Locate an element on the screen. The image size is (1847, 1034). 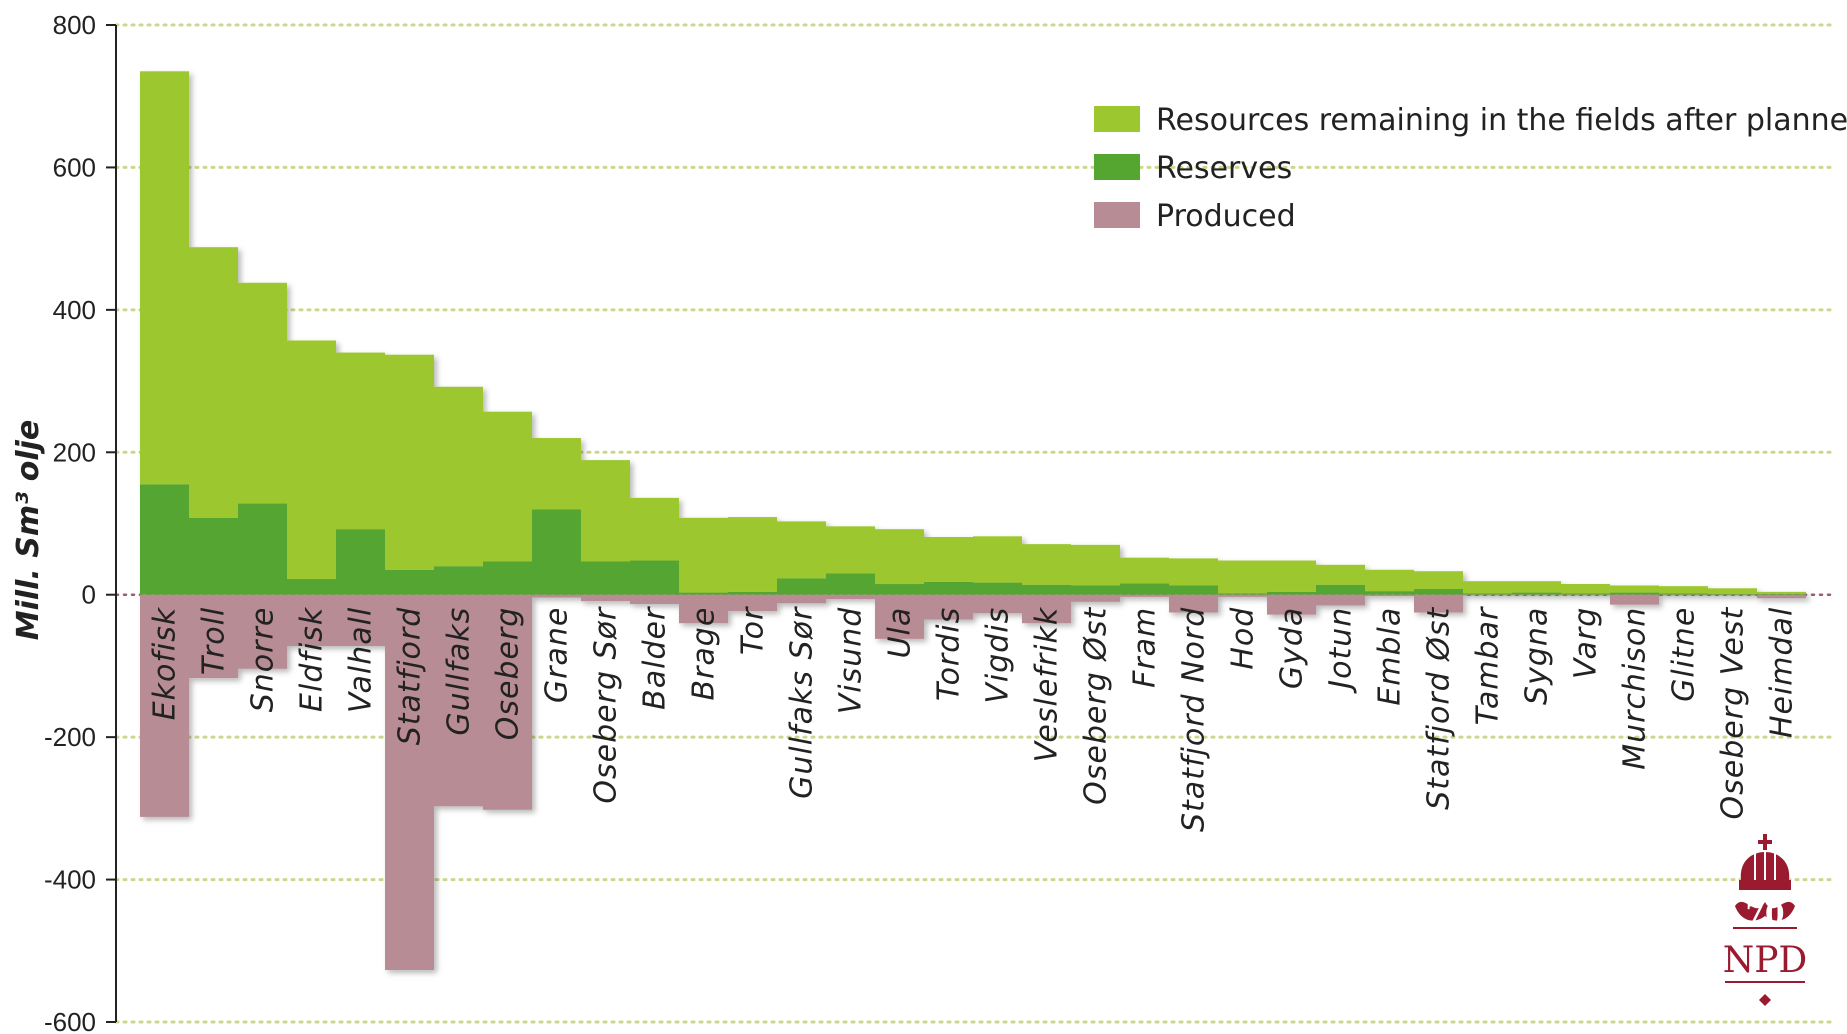
y-tick-label: -600 is located at coordinates (70, 1020).